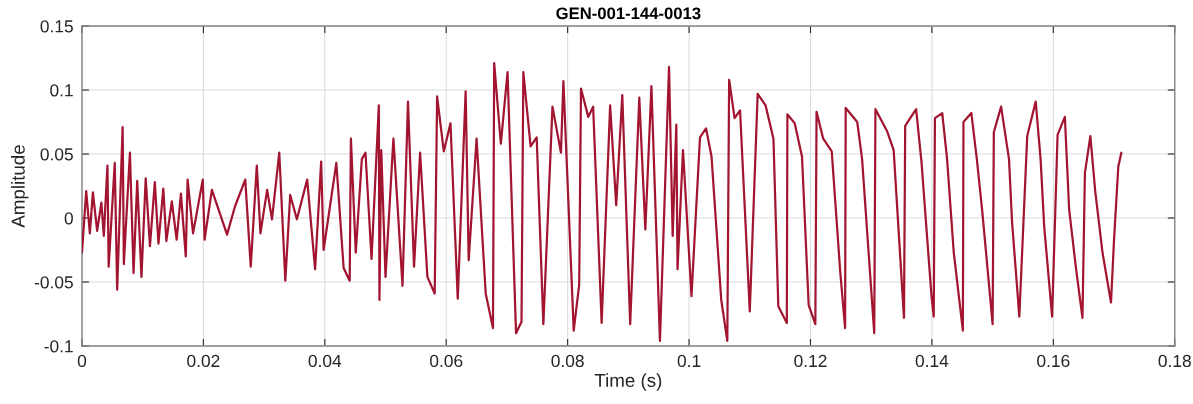 Image resolution: width=1193 pixels, height=404 pixels. What do you see at coordinates (61, 90) in the screenshot?
I see `y-tick-label: 0.1` at bounding box center [61, 90].